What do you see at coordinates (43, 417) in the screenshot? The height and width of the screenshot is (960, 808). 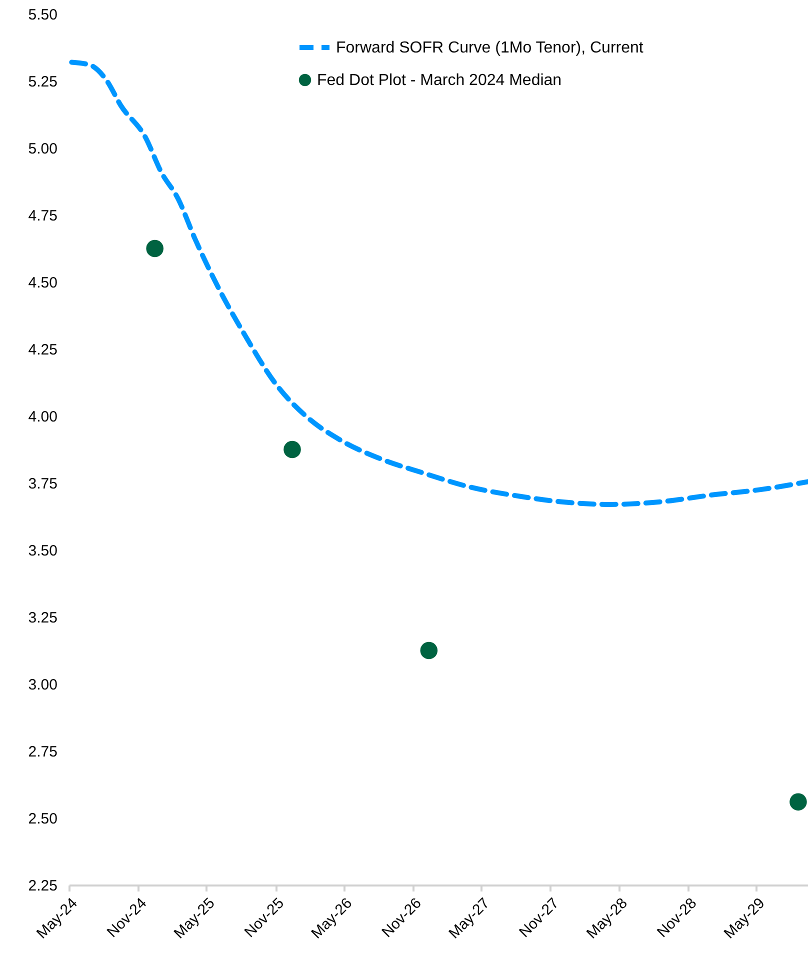 I see `y-tick-label: 4.00` at bounding box center [43, 417].